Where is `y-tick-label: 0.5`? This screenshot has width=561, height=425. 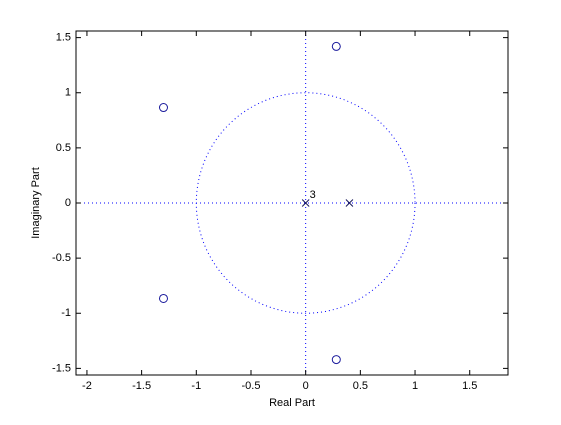
y-tick-label: 0.5 is located at coordinates (63, 148).